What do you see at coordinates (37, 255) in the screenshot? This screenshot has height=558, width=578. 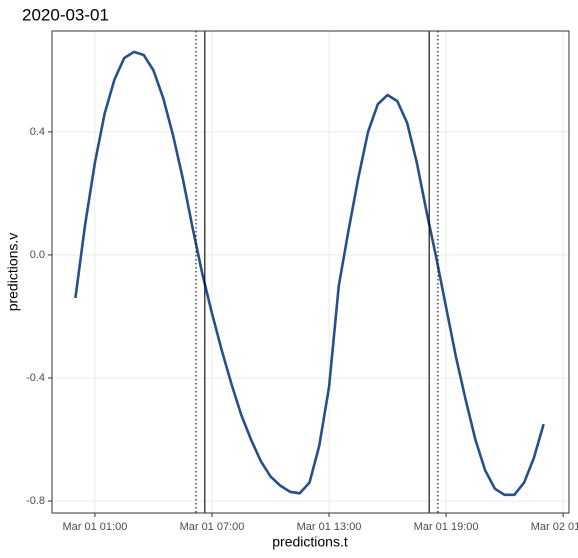 I see `y-tick-label: 0.0` at bounding box center [37, 255].